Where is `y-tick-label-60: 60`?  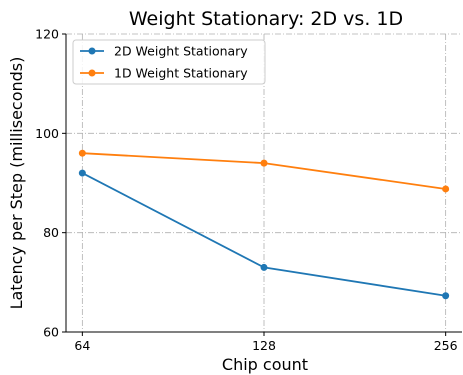 y-tick-label-60: 60 is located at coordinates (51, 332).